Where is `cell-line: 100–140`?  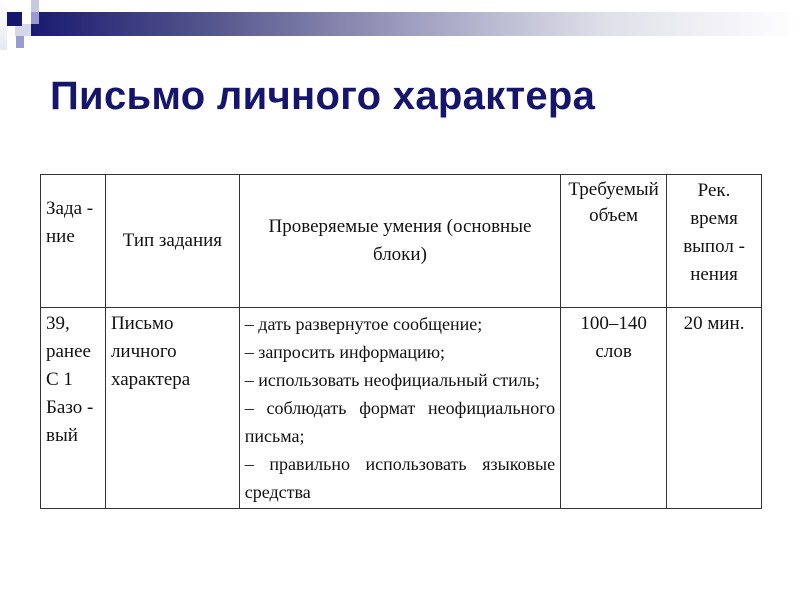 cell-line: 100–140 is located at coordinates (613, 323).